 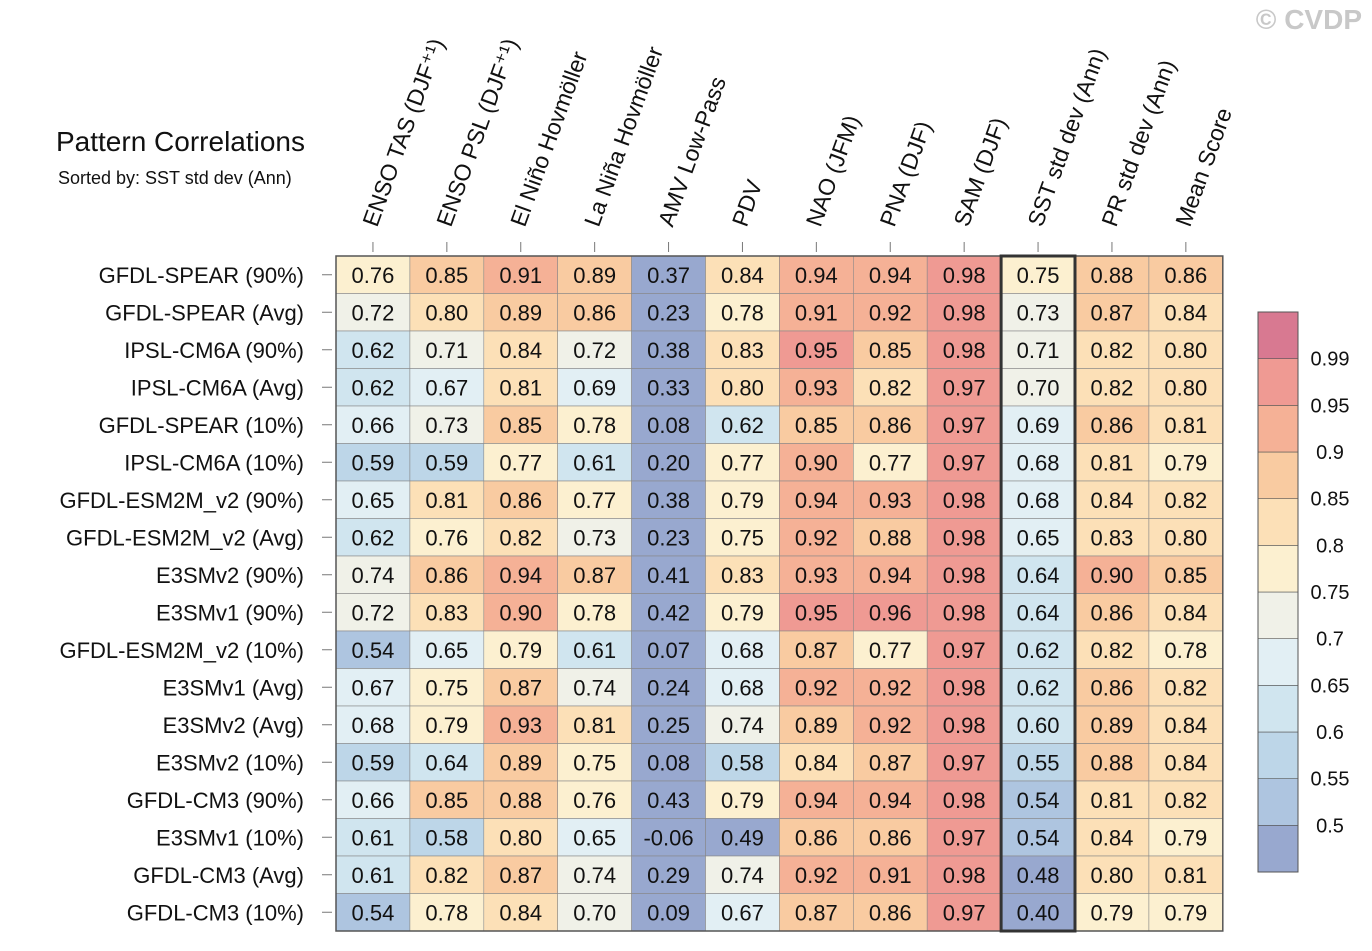 I want to click on column-label: PR std dev (Ann), so click(x=1138, y=142).